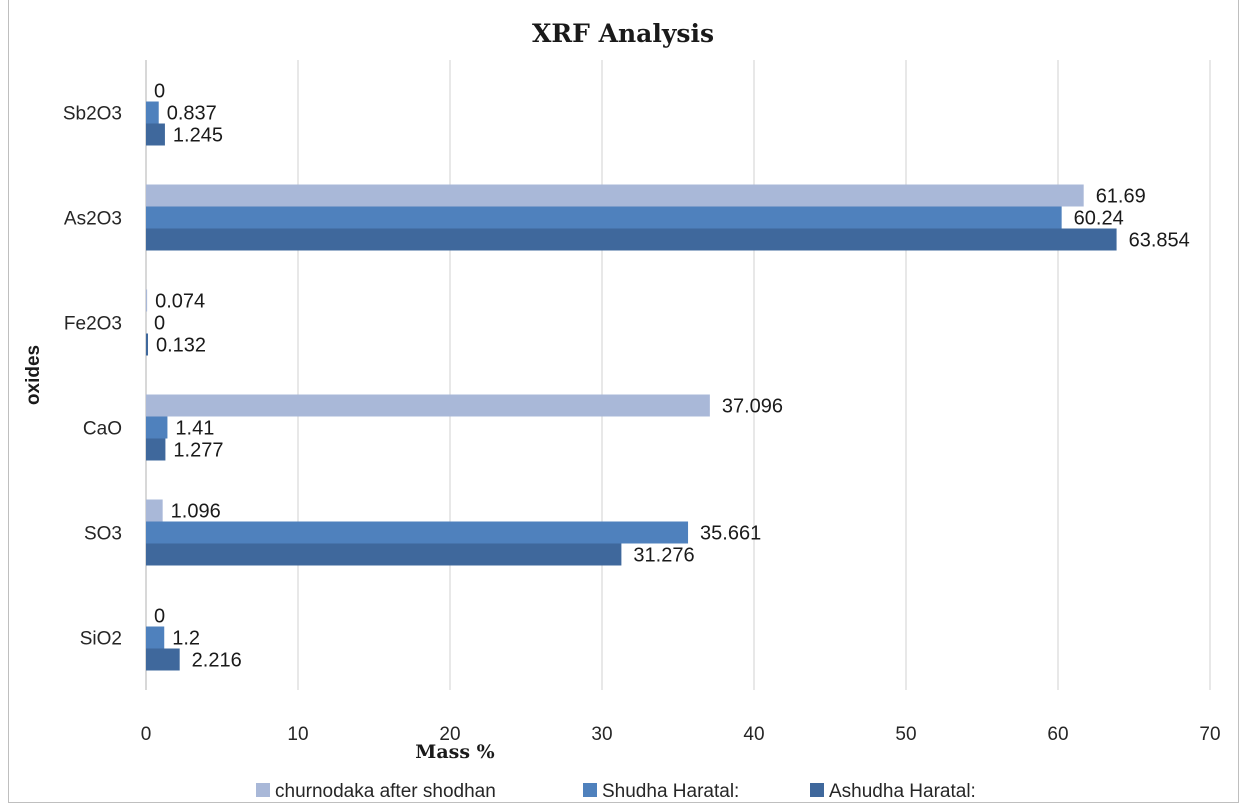 This screenshot has height=809, width=1247. I want to click on y-axis-title: oxides, so click(33, 375).